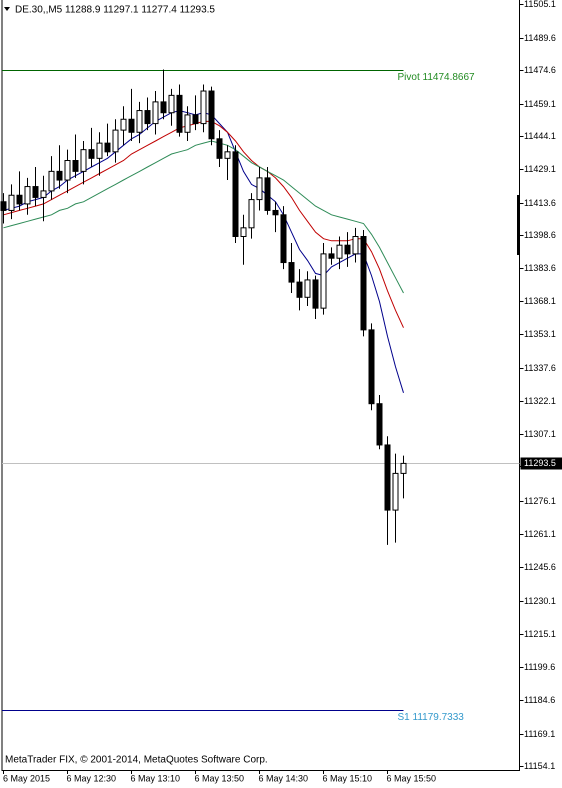 Image resolution: width=562 pixels, height=788 pixels. I want to click on y-tick-label: 11489.6, so click(540, 38).